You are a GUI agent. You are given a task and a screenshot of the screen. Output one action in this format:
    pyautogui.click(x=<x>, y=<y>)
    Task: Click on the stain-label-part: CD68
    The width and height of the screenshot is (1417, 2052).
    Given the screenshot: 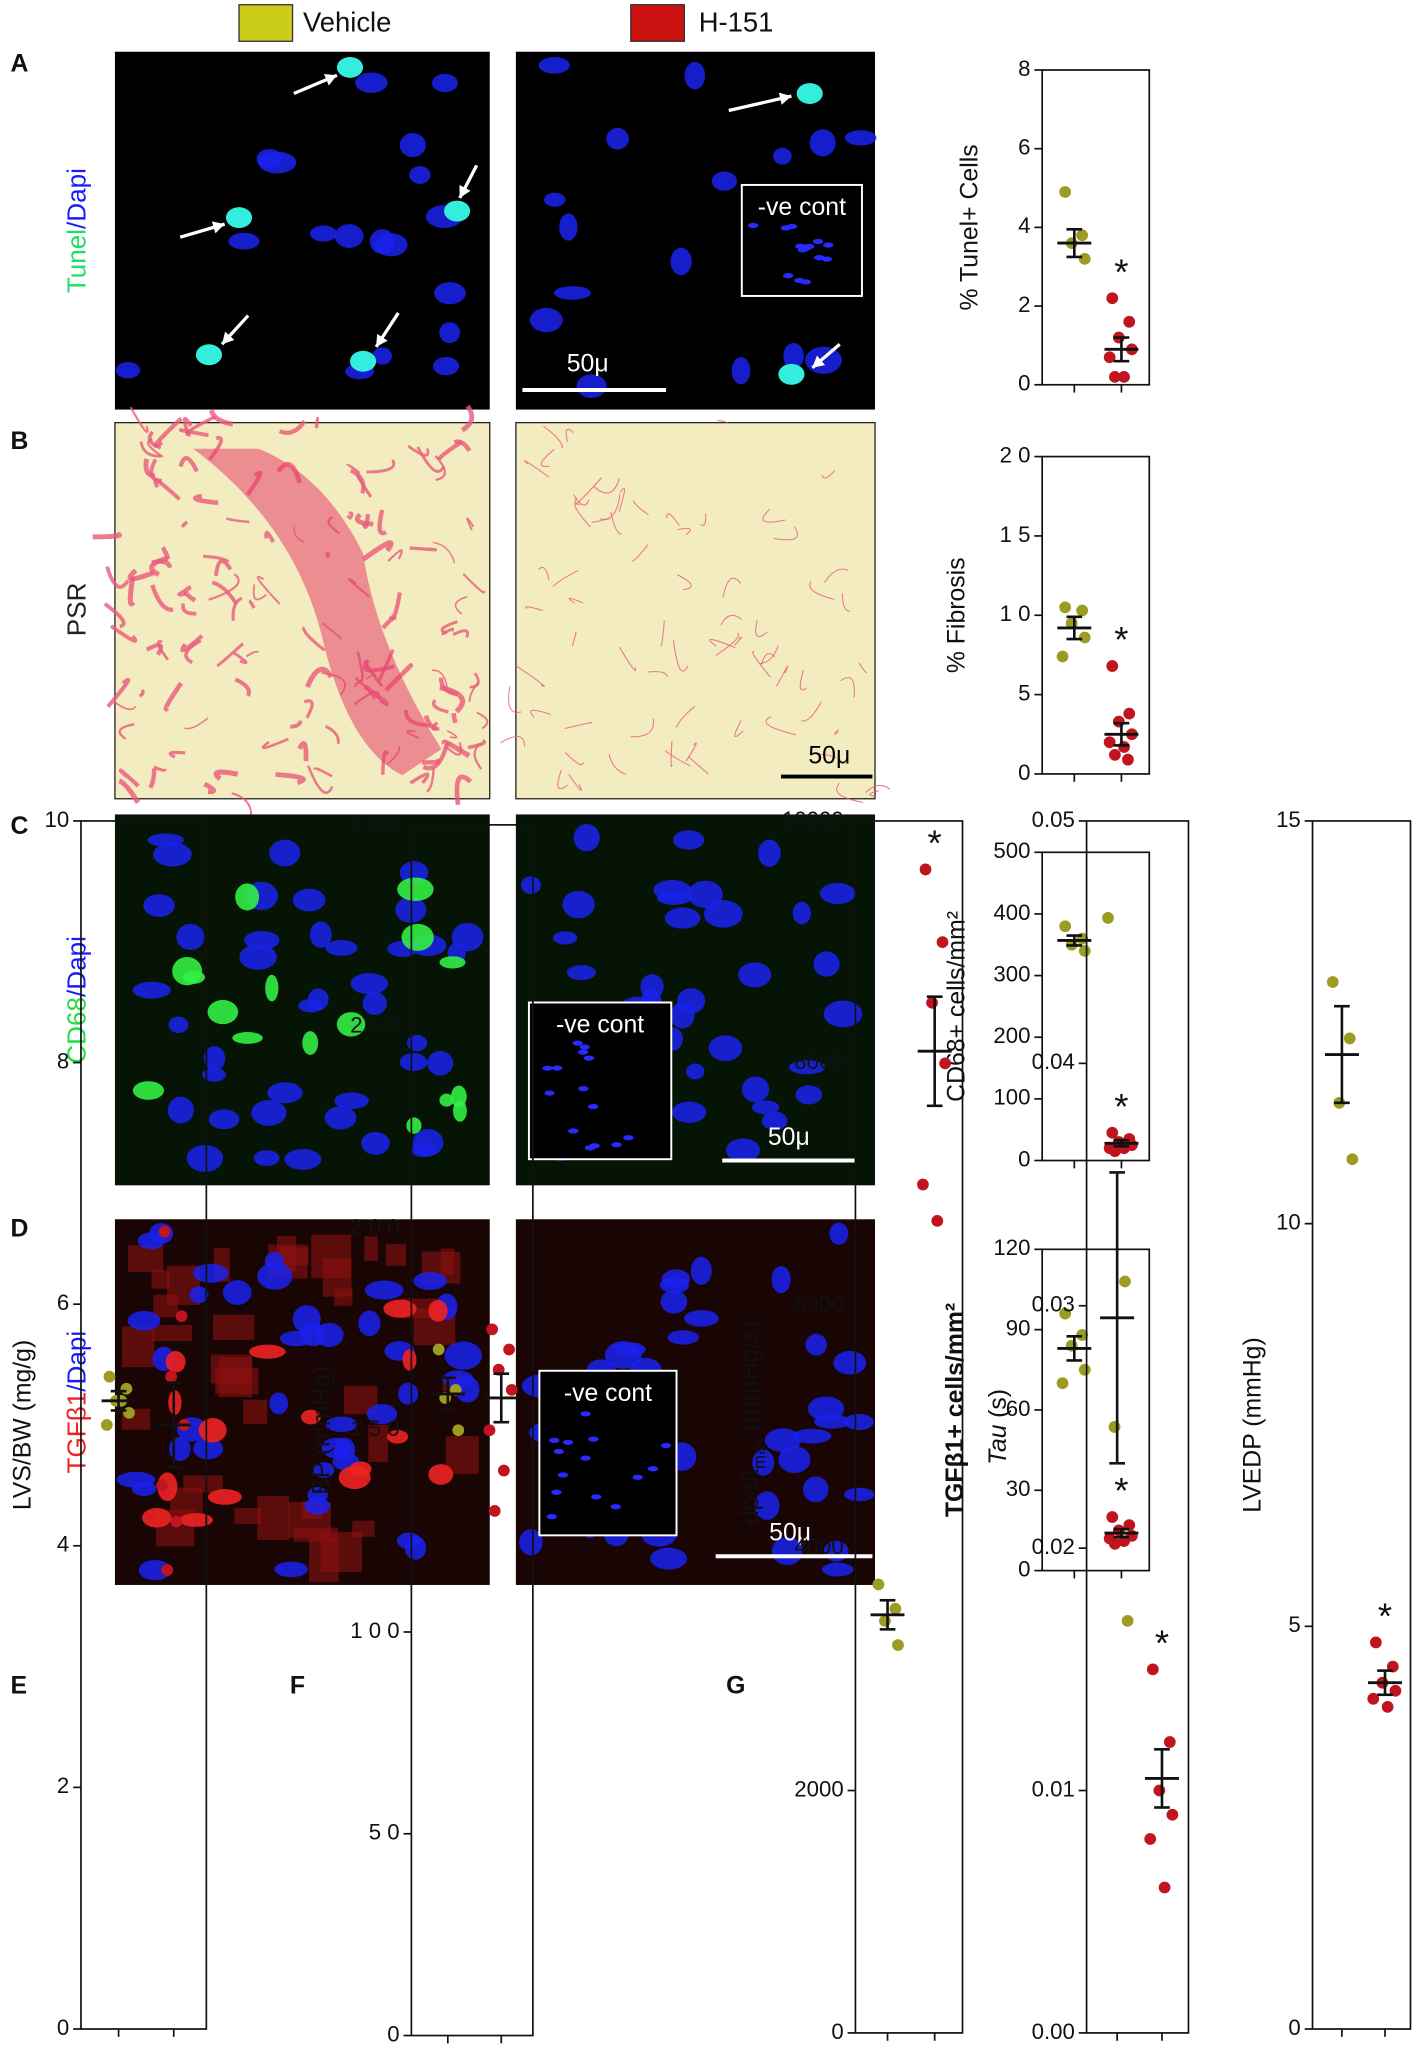 What is the action you would take?
    pyautogui.click(x=76, y=1030)
    